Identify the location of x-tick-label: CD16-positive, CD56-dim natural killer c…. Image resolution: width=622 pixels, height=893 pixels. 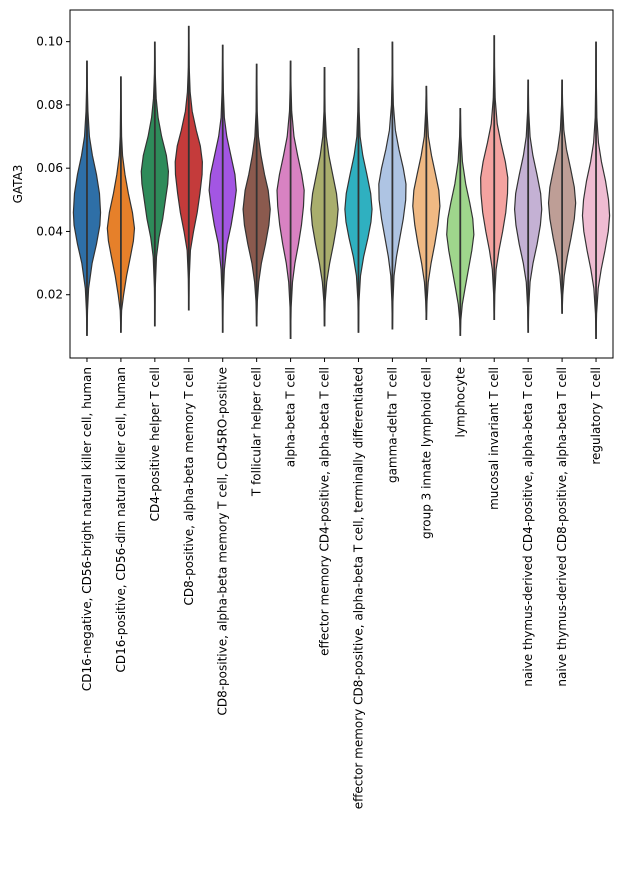
(121, 520).